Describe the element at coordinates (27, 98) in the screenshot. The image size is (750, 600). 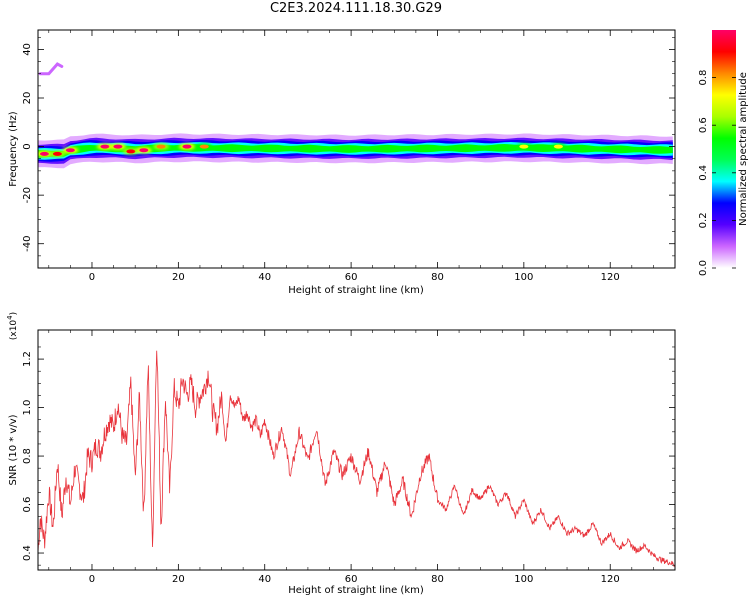
I see `heatmap-y-tick-label: 20` at that location.